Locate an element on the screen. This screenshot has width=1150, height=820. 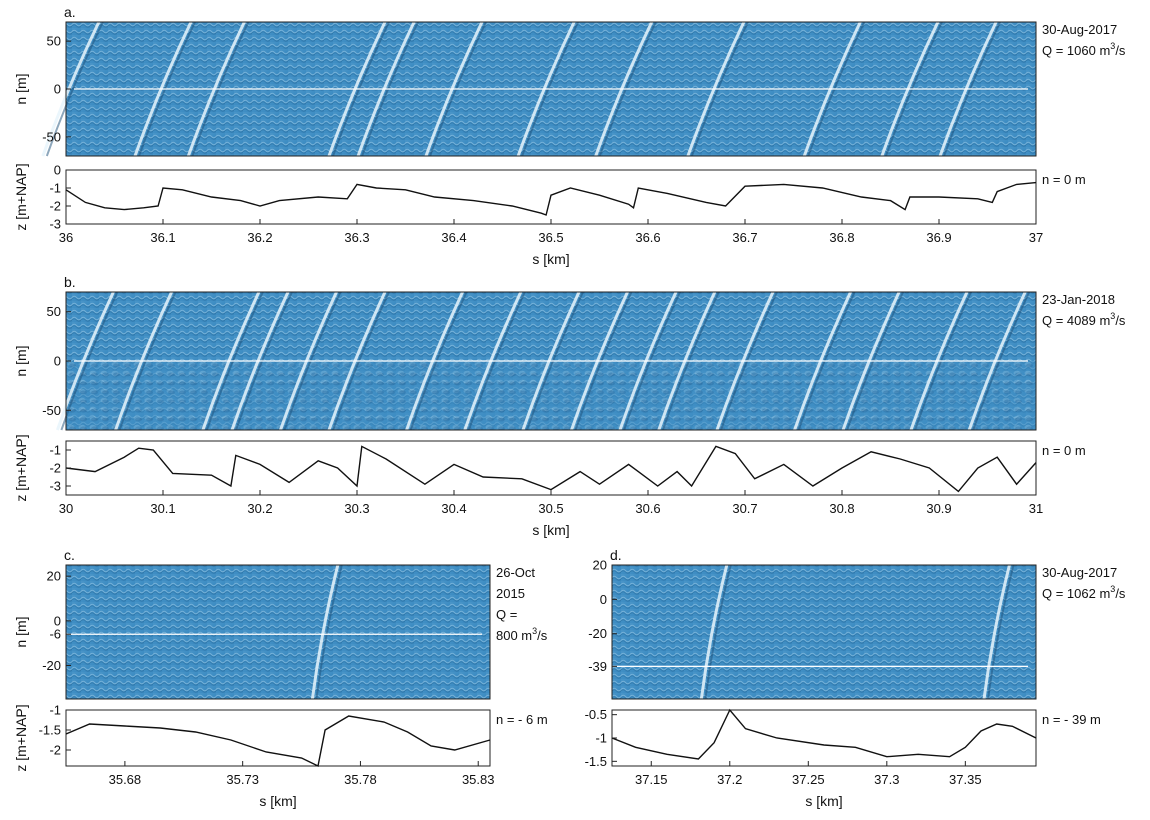
y-tick-label: -20 is located at coordinates (51, 665).